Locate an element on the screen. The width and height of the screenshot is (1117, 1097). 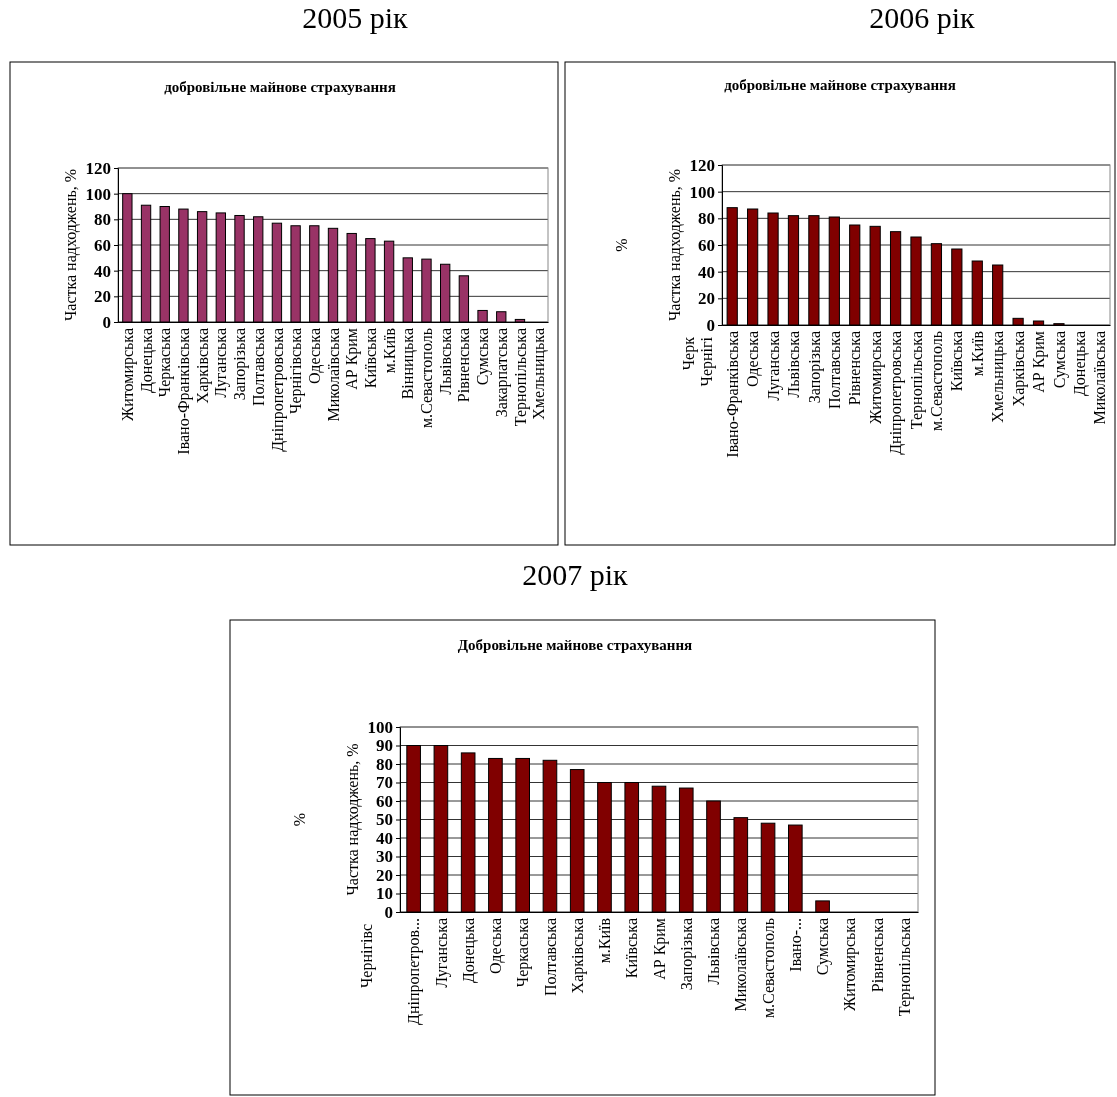
y-tick-label: 70 is located at coordinates (384, 783).